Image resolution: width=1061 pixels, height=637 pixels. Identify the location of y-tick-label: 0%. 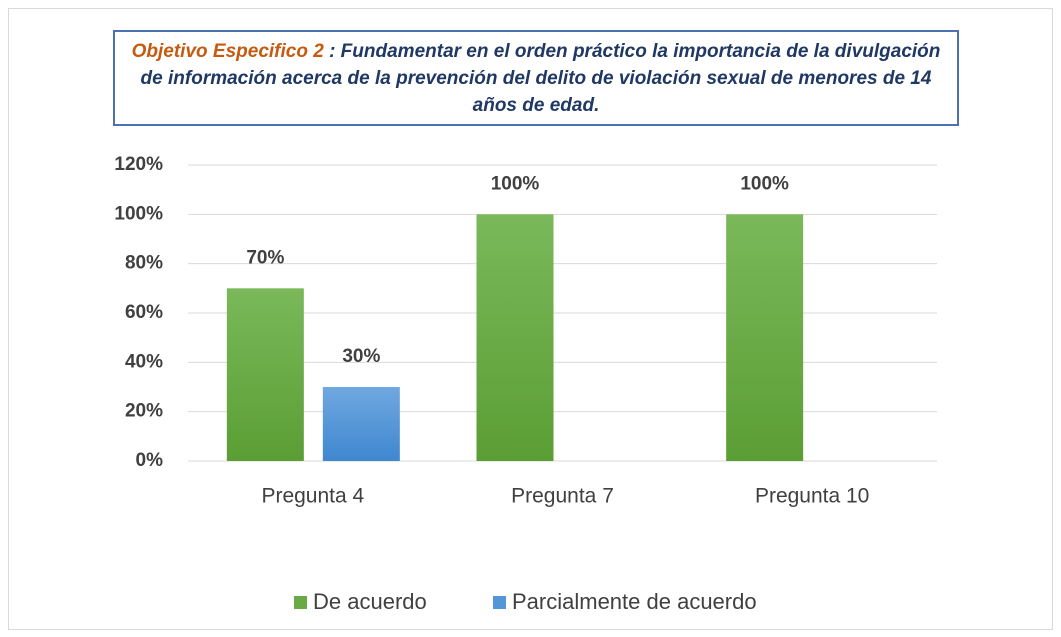
(150, 460).